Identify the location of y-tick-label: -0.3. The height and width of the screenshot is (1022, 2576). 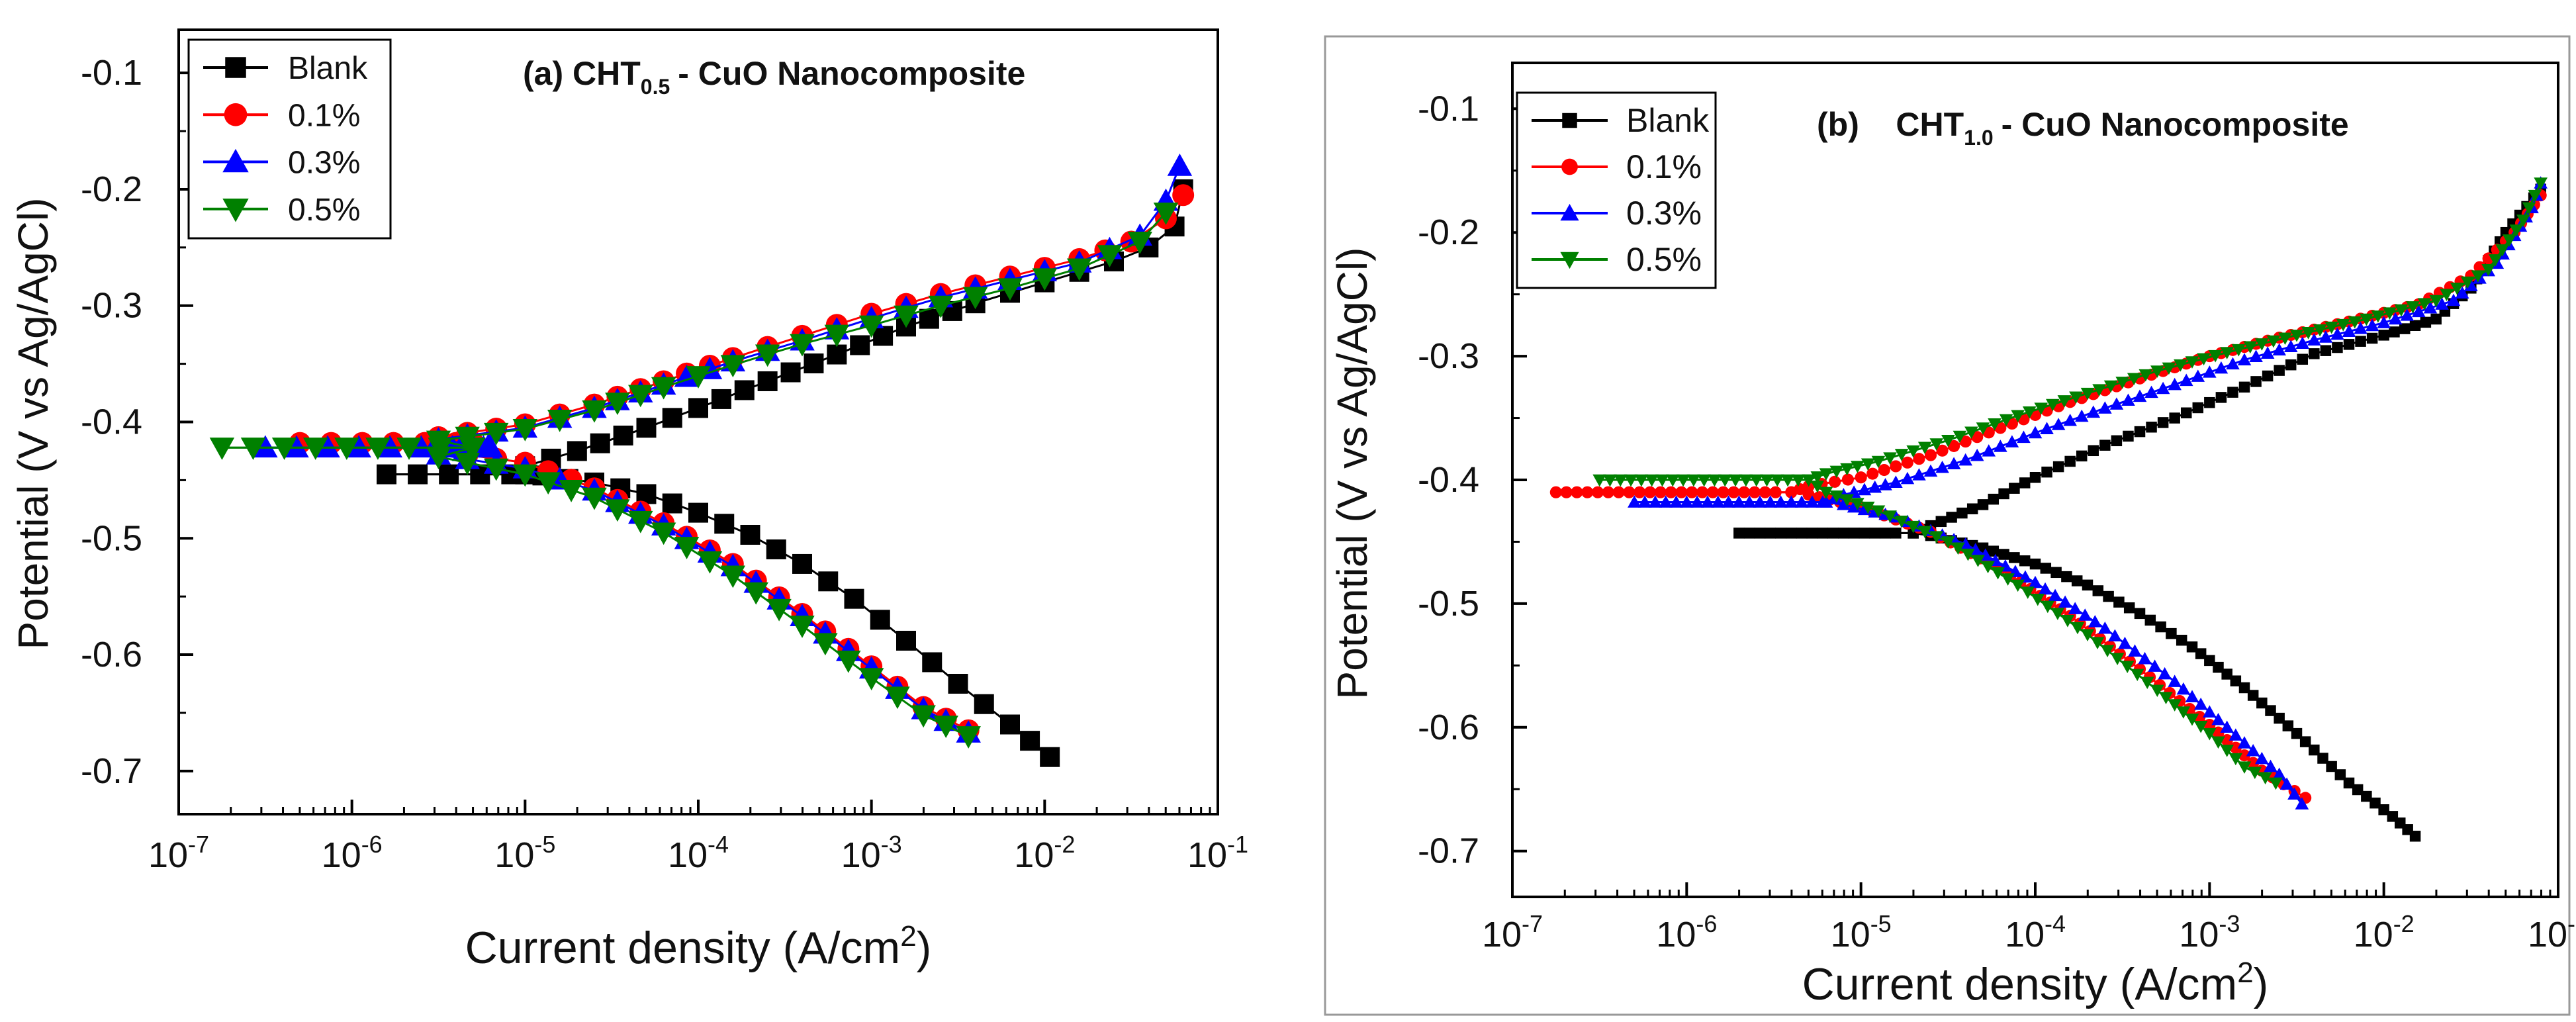
(1448, 356).